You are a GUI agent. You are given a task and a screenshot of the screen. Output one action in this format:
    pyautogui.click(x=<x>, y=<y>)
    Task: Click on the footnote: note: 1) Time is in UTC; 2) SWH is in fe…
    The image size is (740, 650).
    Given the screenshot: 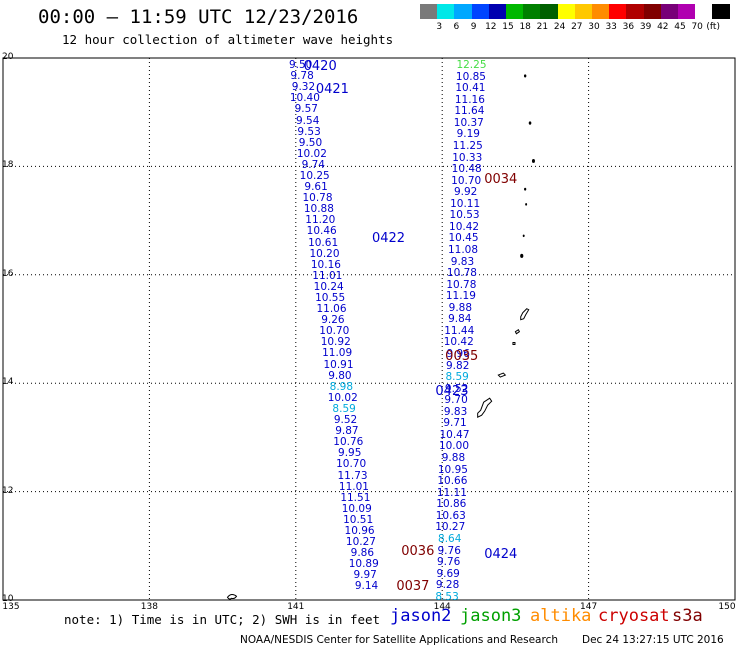 What is the action you would take?
    pyautogui.click(x=222, y=619)
    